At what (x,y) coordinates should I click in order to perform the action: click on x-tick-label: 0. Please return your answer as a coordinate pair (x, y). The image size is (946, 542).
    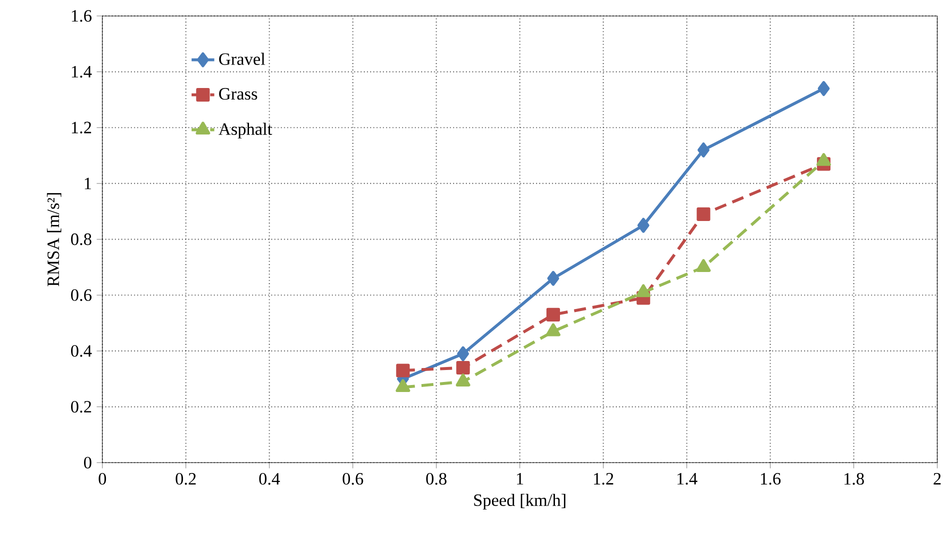
    Looking at the image, I should click on (102, 478).